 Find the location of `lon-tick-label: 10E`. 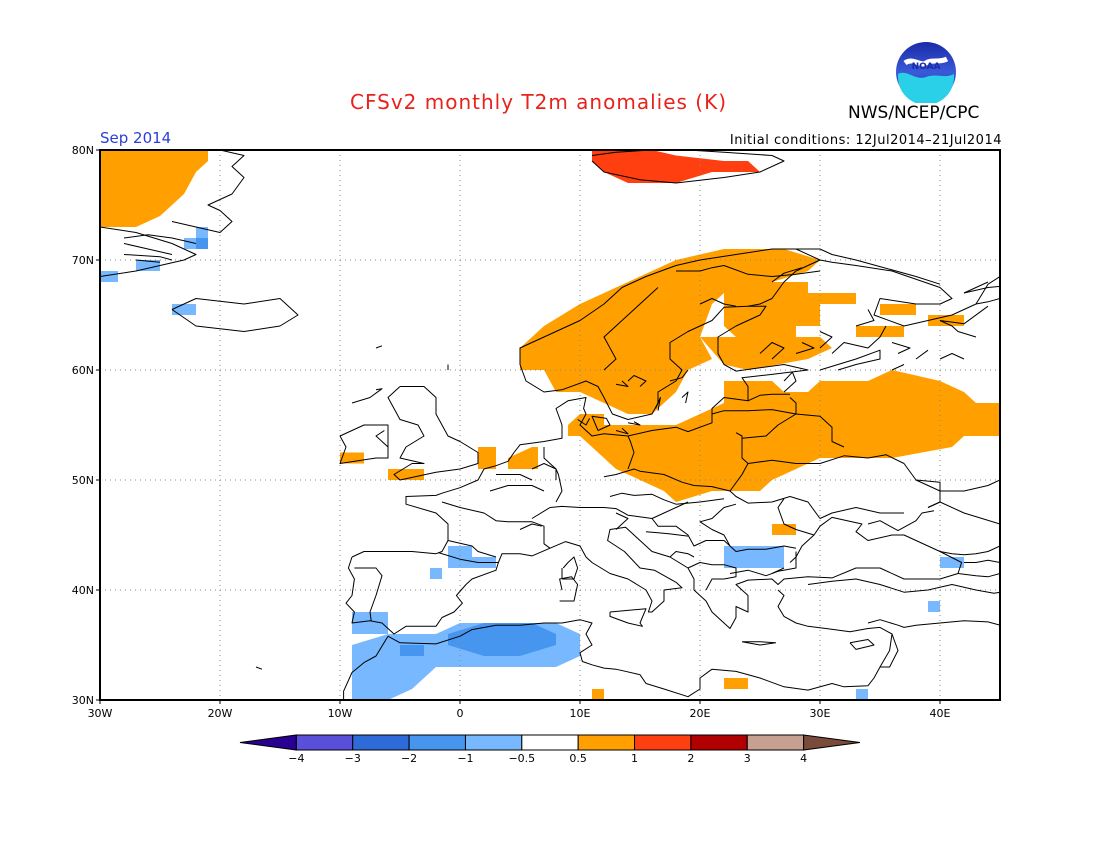

lon-tick-label: 10E is located at coordinates (580, 713).